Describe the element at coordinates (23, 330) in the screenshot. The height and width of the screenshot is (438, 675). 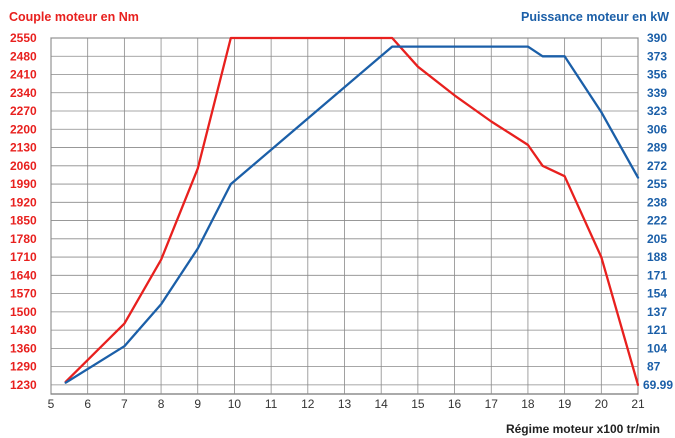
I see `left-tick-label: 1430` at that location.